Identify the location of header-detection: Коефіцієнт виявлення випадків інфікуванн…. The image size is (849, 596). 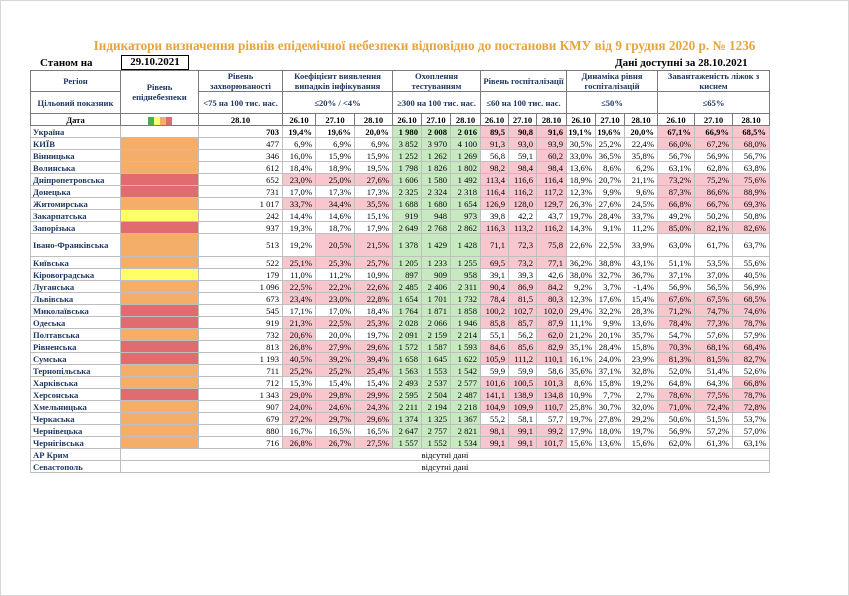
(337, 81).